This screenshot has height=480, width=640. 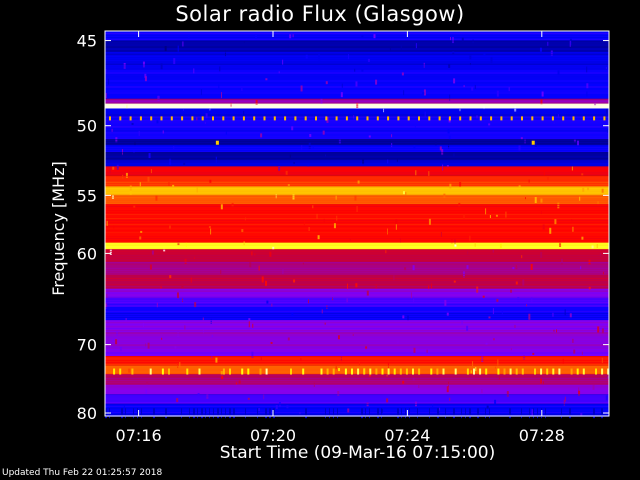 I want to click on y-tick-label: 70, so click(x=87, y=345).